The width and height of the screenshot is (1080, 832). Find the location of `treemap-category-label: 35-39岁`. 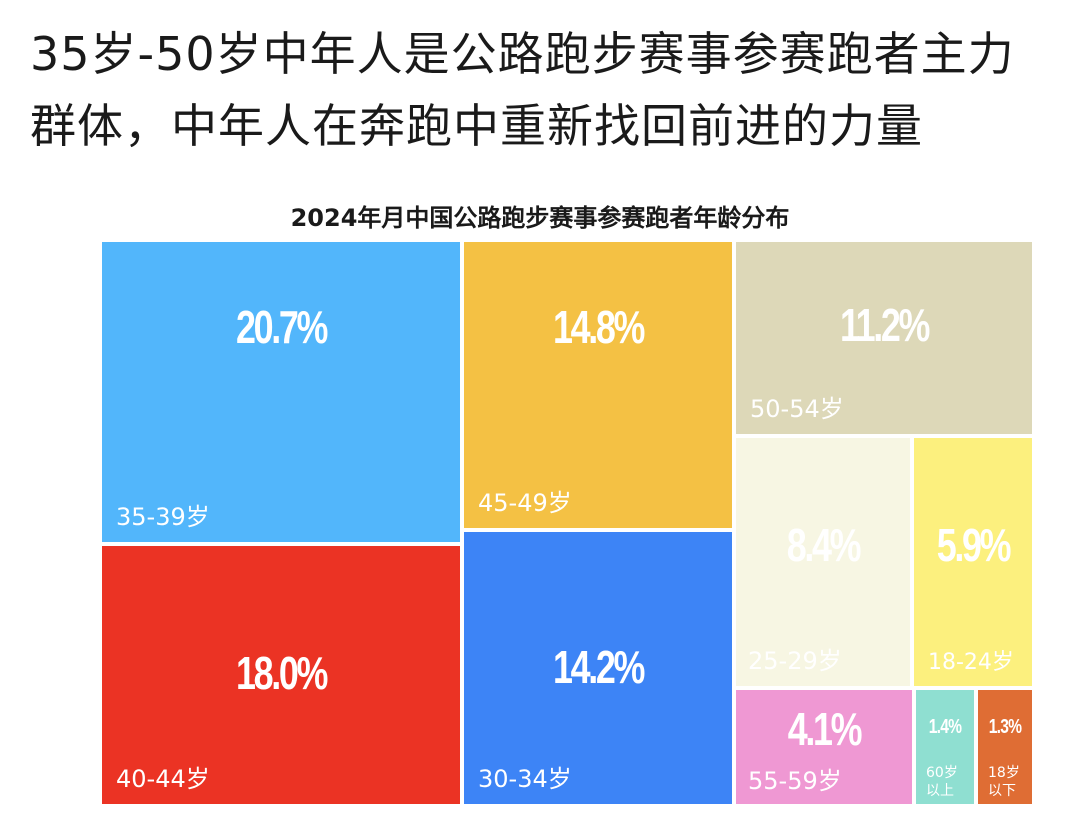

treemap-category-label: 35-39岁 is located at coordinates (163, 517).